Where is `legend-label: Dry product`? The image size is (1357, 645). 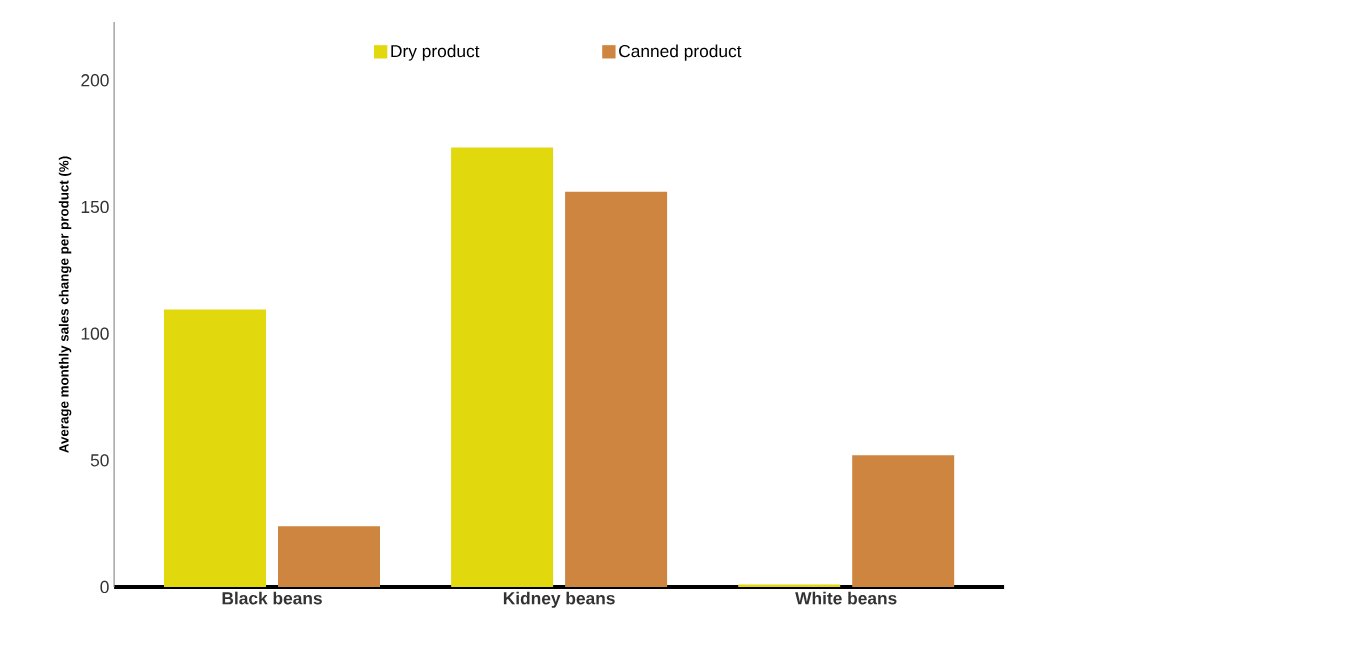 legend-label: Dry product is located at coordinates (435, 52).